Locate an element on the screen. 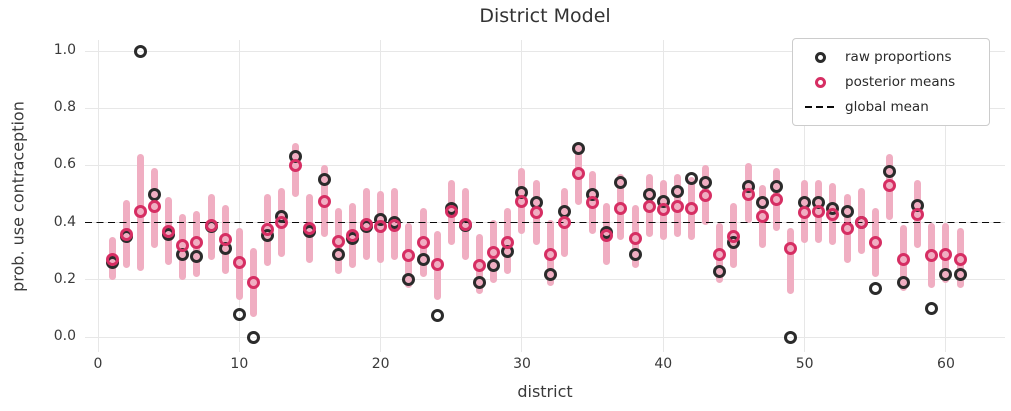 The height and width of the screenshot is (411, 1011). legend-item-posterior-means: posterior means is located at coordinates (891, 82).